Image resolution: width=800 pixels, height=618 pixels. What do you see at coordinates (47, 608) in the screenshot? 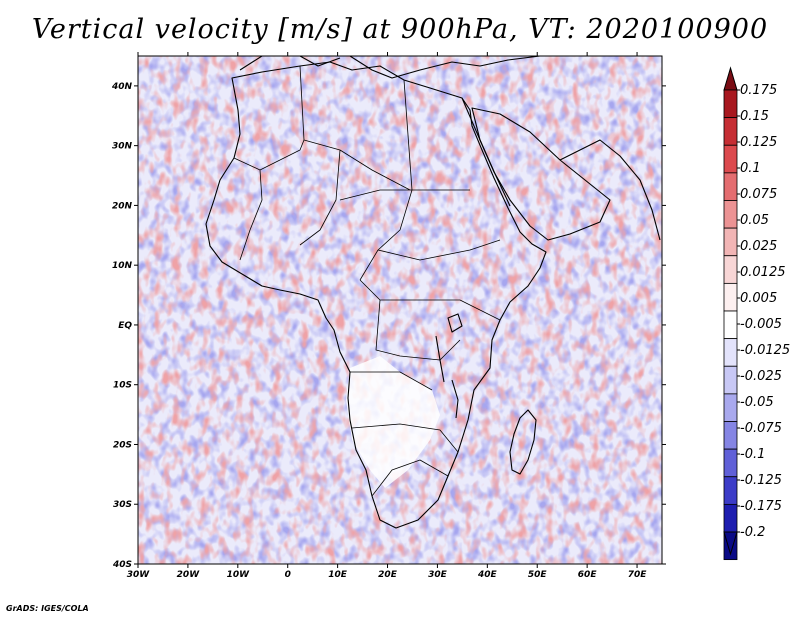
I see `grads-credit: GrADS: IGES/COLA` at bounding box center [47, 608].